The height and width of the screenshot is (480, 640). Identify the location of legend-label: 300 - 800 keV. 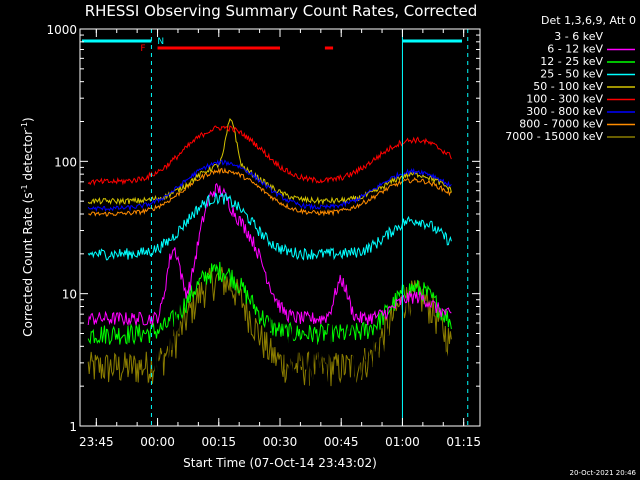
(564, 111).